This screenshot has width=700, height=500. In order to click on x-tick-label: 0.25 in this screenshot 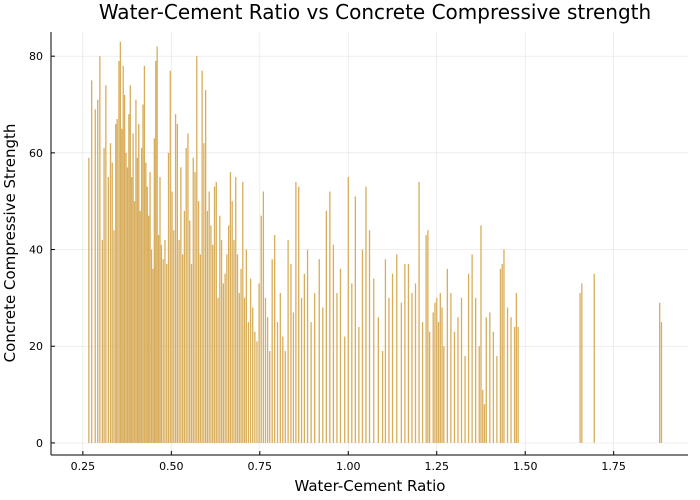, I will do `click(83, 466)`.